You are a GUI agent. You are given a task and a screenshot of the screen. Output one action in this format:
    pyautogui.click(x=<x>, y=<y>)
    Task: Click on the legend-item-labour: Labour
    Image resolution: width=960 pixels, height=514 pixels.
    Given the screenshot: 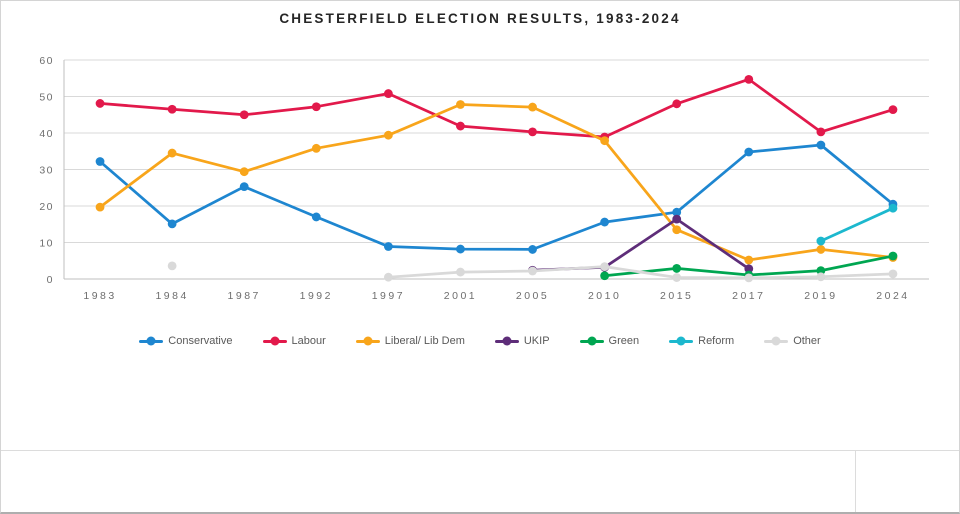 What is the action you would take?
    pyautogui.click(x=294, y=341)
    